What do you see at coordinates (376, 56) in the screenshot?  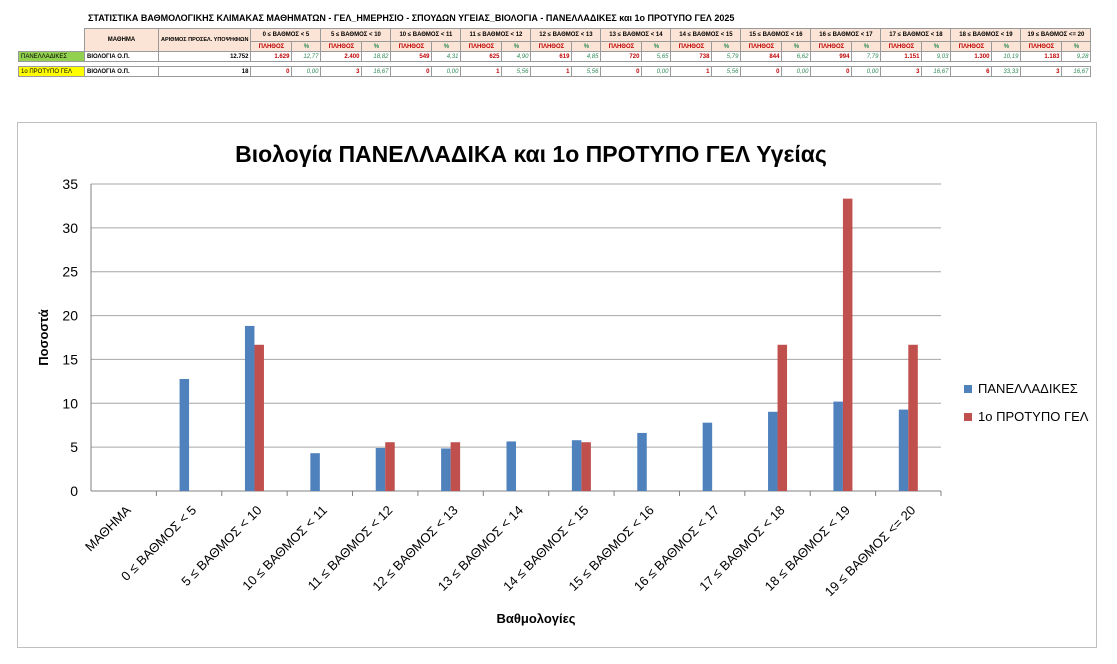 I see `cell-pct: 18,82` at bounding box center [376, 56].